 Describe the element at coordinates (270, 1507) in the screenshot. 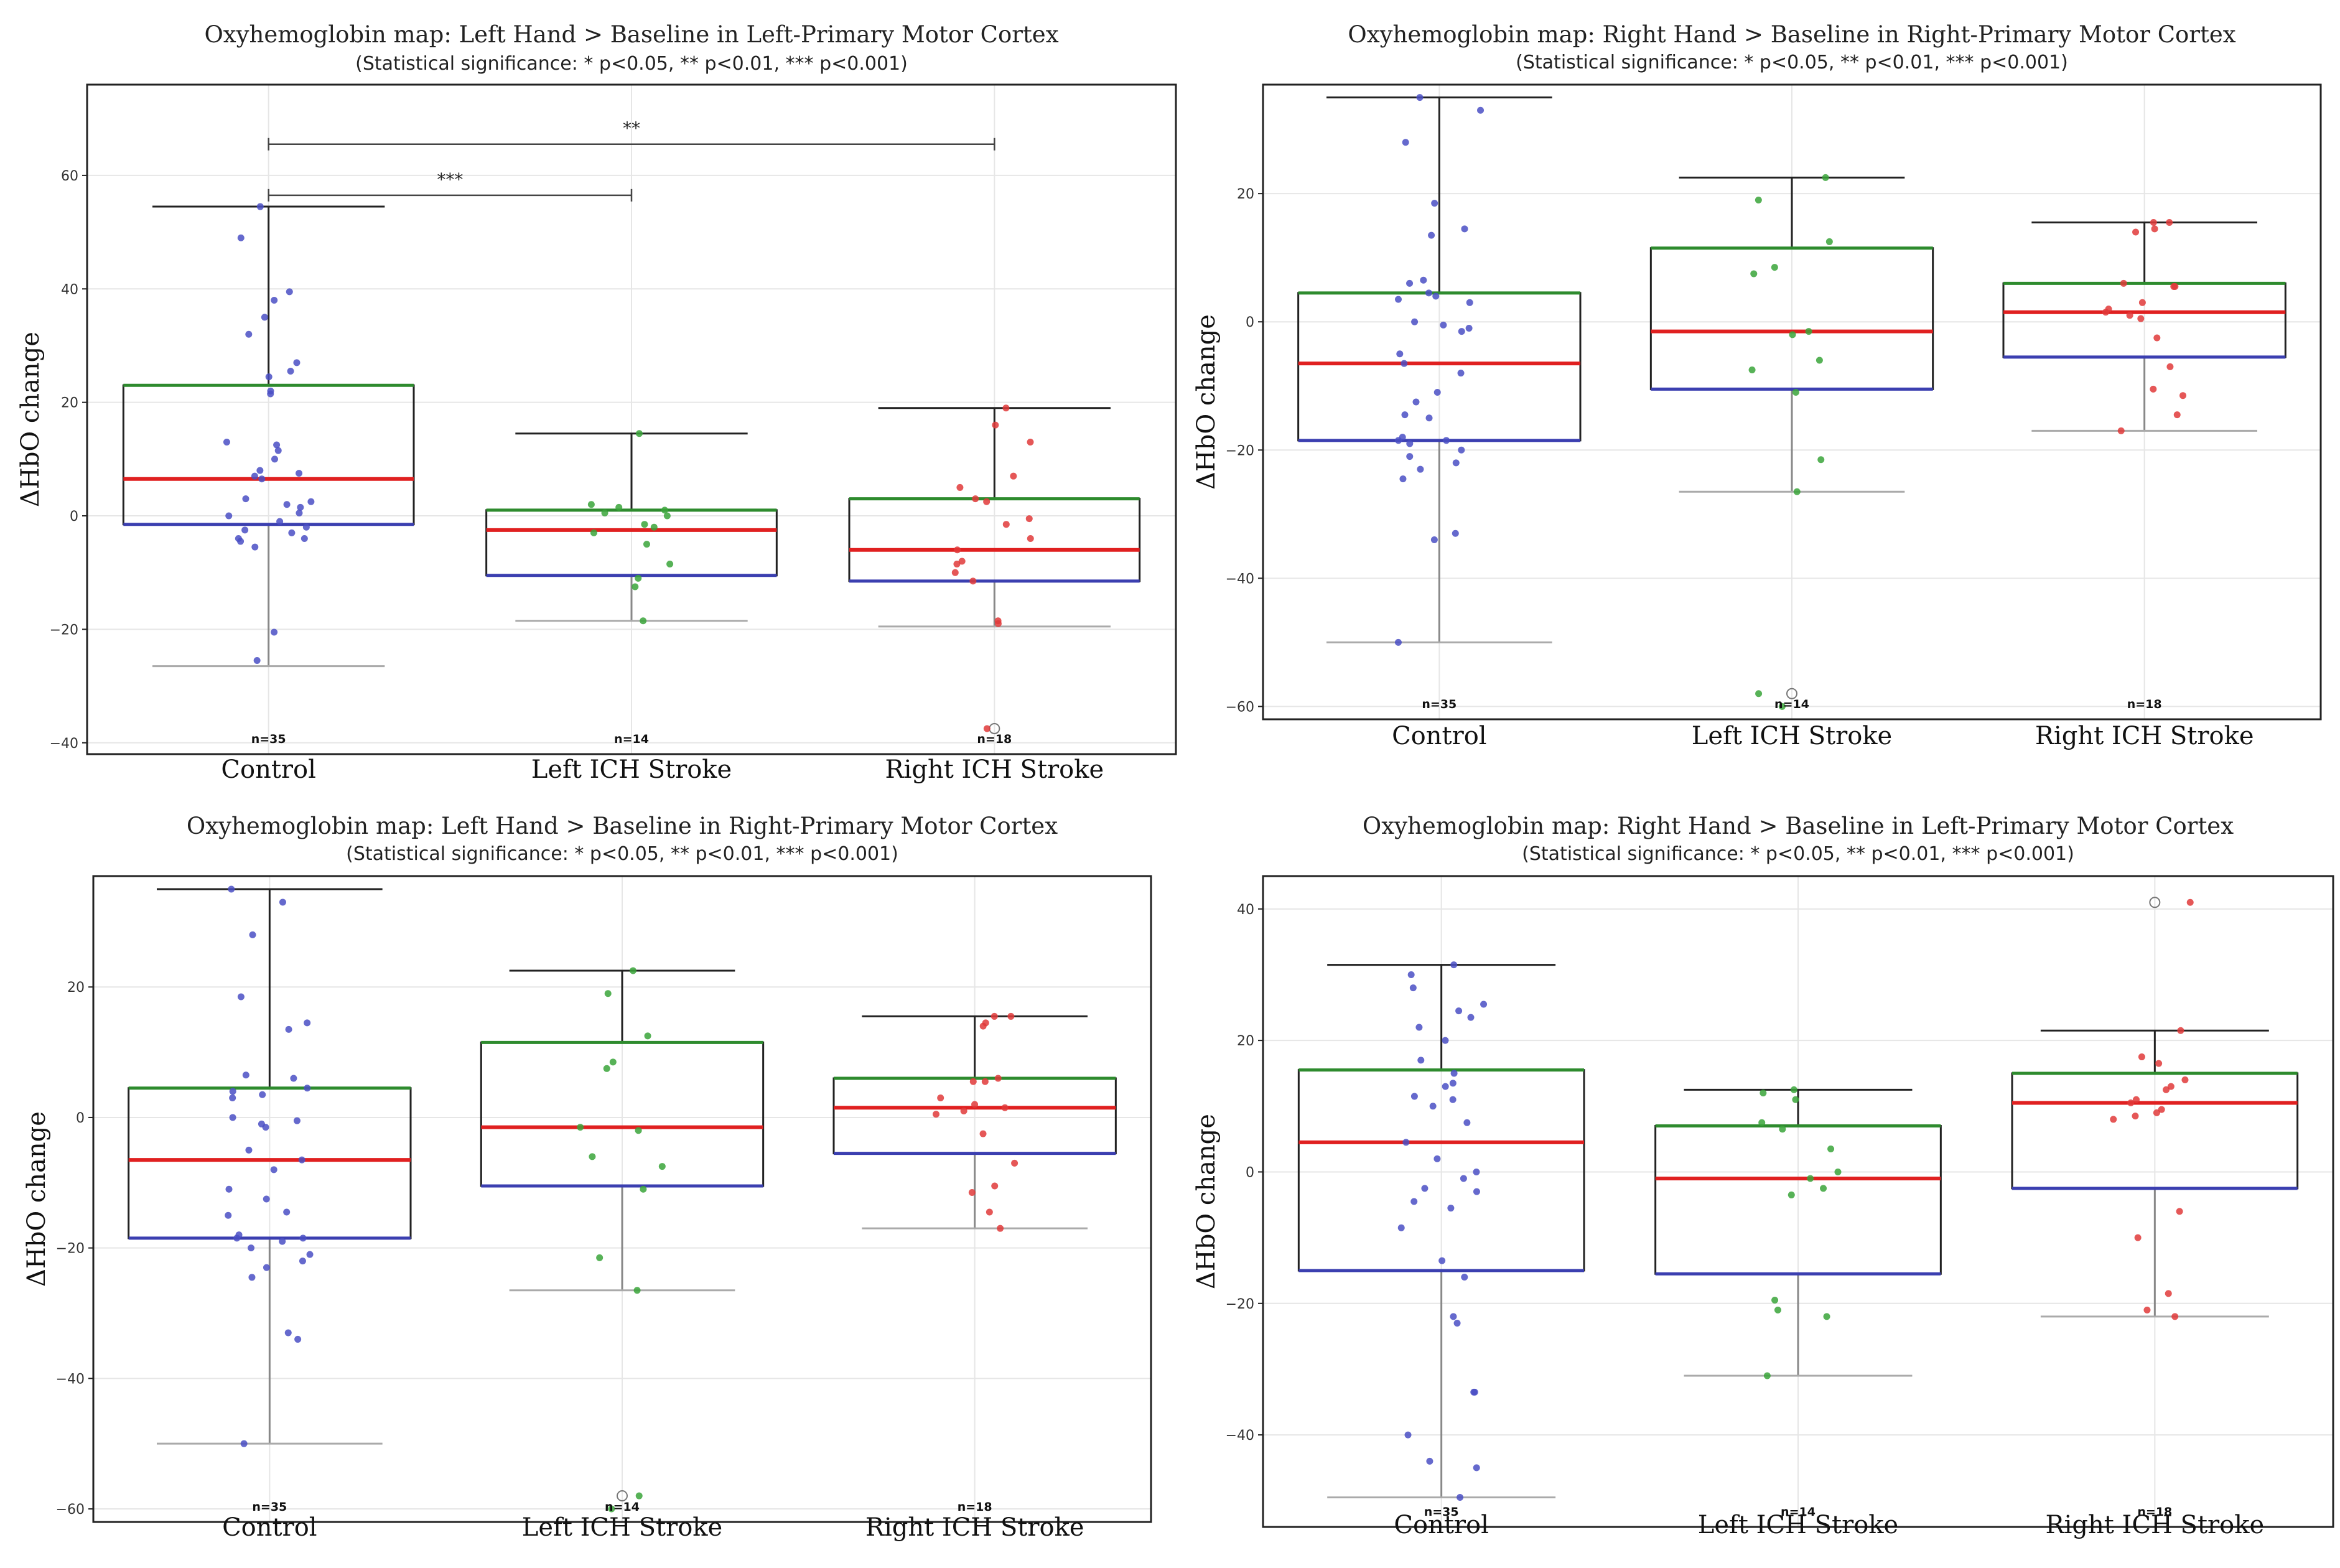

I see `n-label: n=35` at that location.